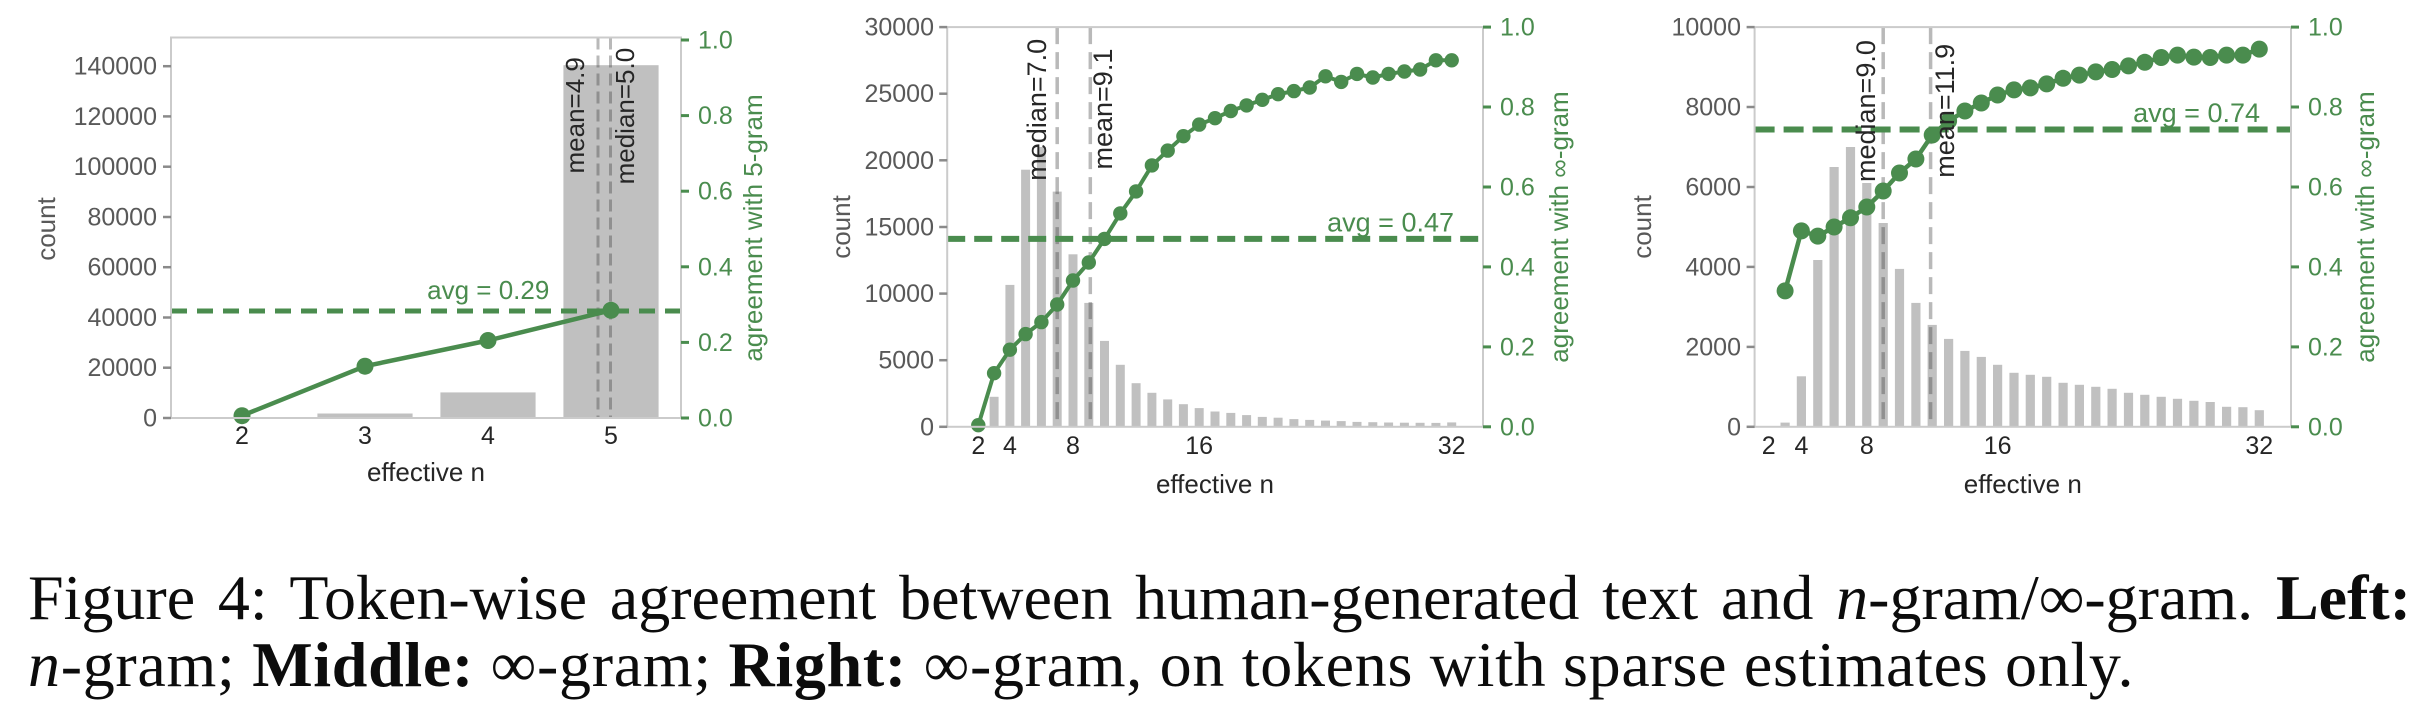 This screenshot has width=2420, height=708. Describe the element at coordinates (906, 361) in the screenshot. I see `svg-text: 5000` at that location.